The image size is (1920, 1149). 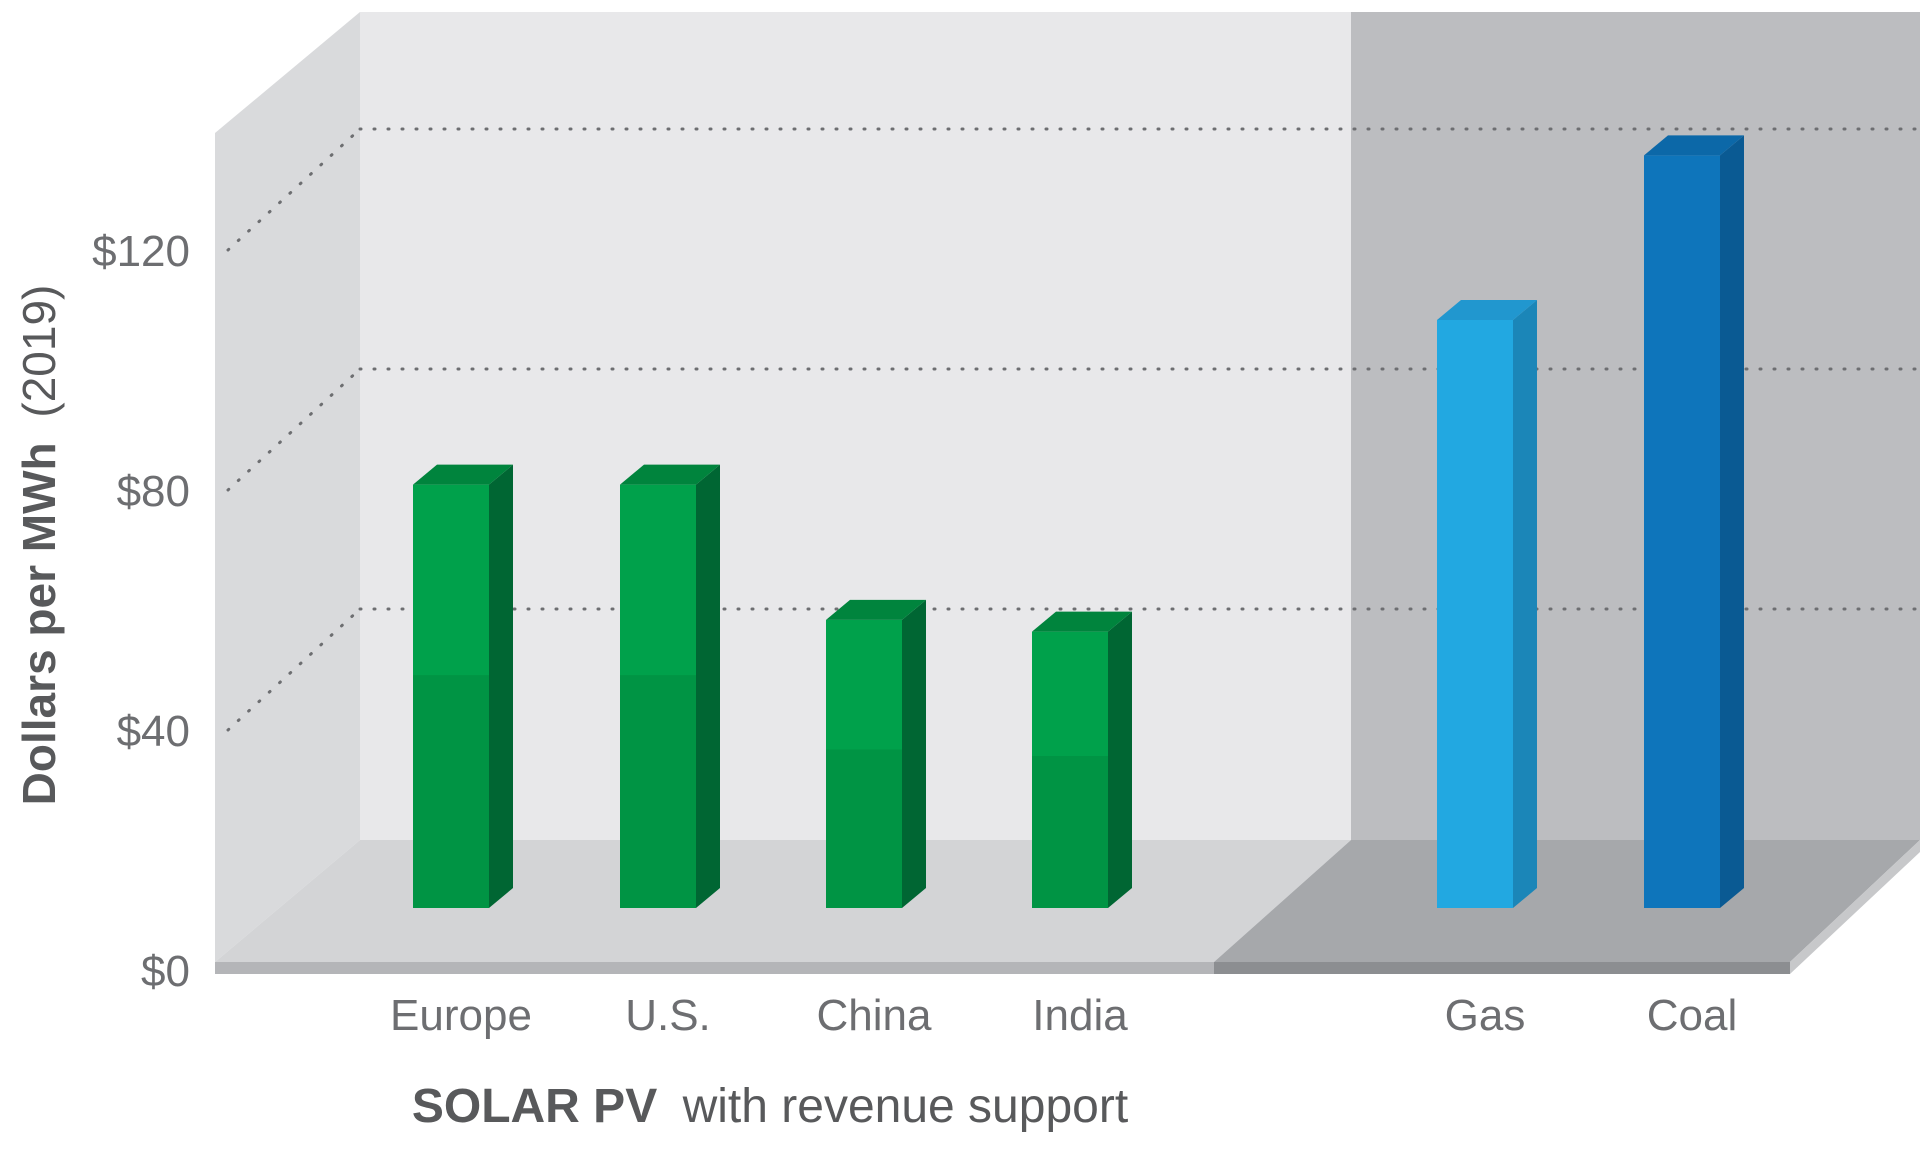 I want to click on solar-caption-rest: with revenue support, so click(x=905, y=1106).